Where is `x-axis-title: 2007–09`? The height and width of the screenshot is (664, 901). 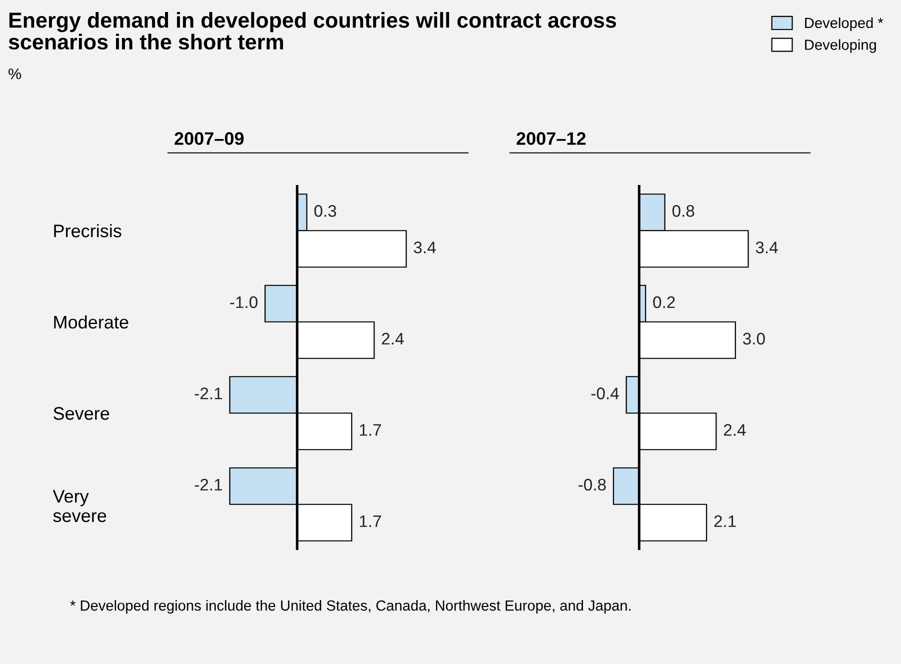
x-axis-title: 2007–09 is located at coordinates (209, 138).